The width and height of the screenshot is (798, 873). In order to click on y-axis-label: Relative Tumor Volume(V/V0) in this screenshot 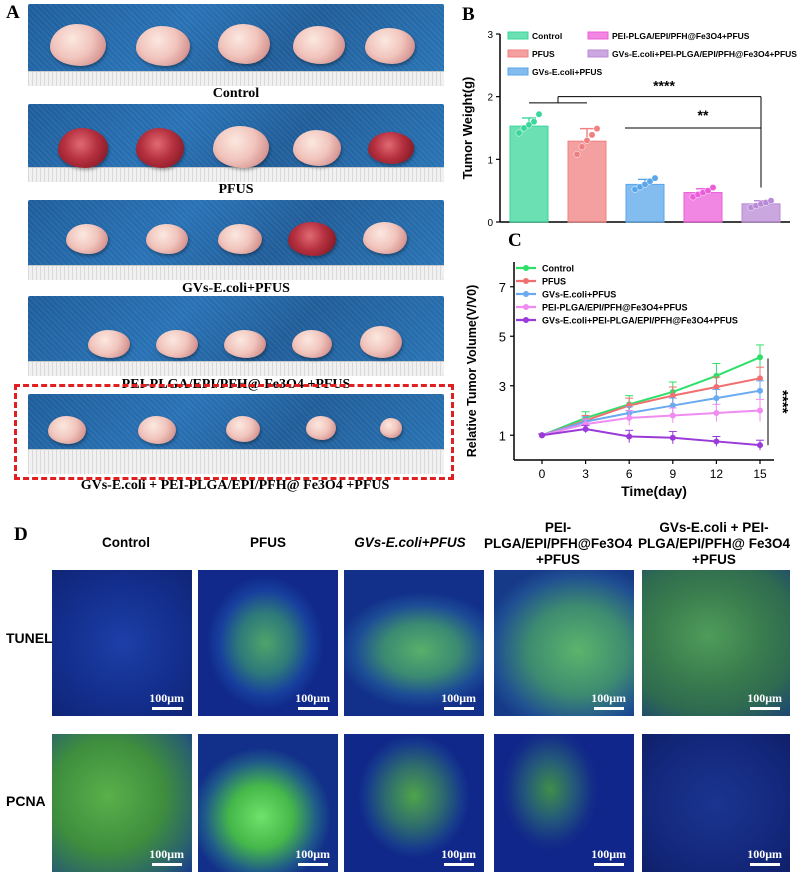, I will do `click(472, 371)`.